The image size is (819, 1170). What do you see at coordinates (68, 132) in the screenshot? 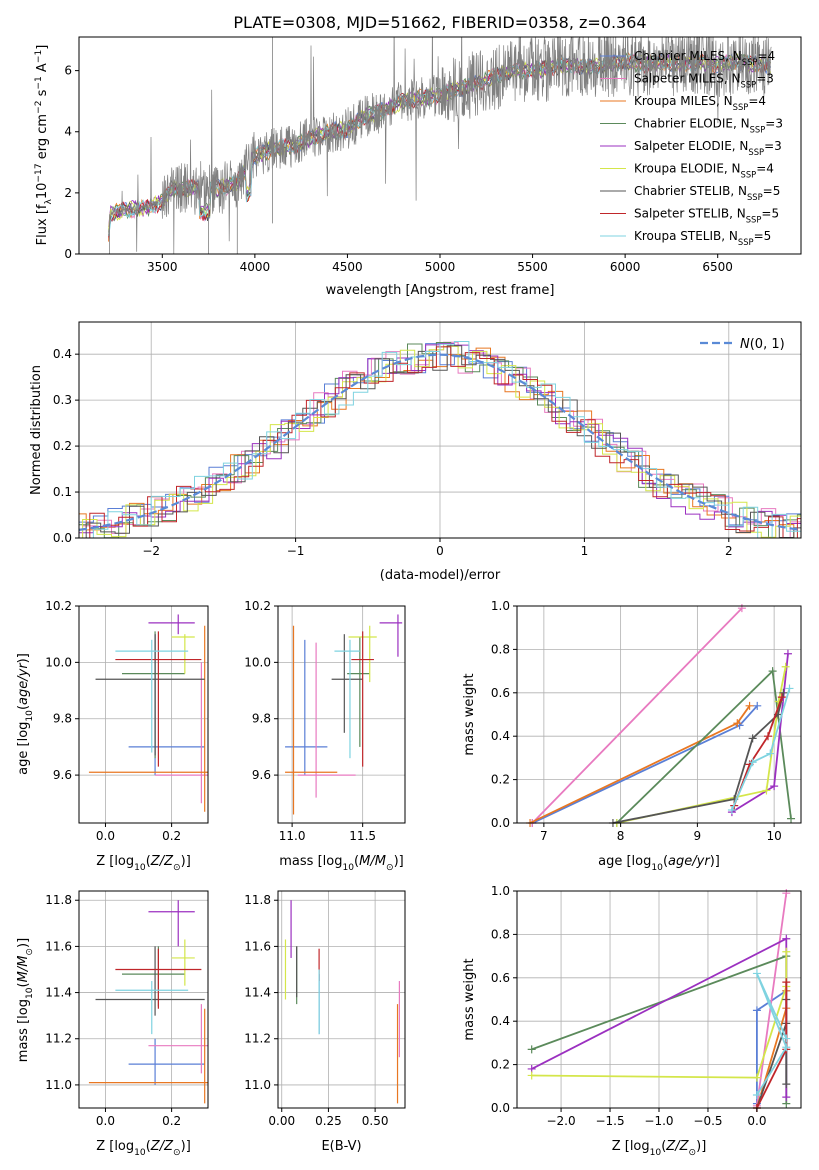
I see `spectrum-ytick-label: 4` at bounding box center [68, 132].